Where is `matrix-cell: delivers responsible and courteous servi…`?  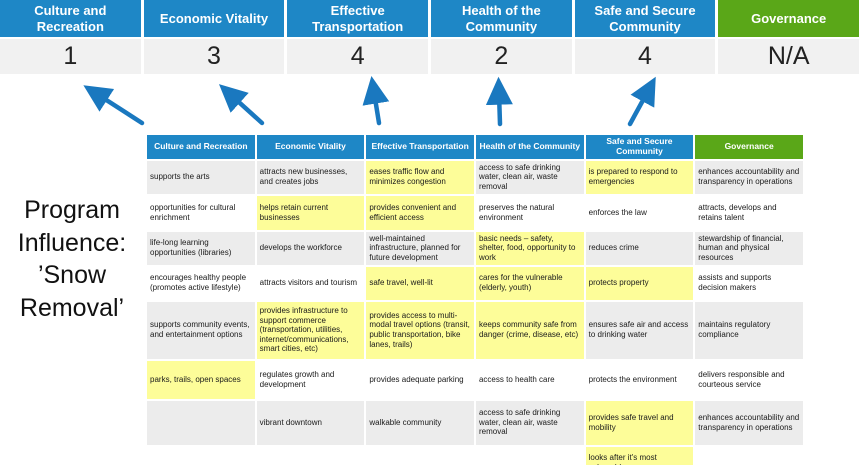
matrix-cell: delivers responsible and courteous servi… is located at coordinates (749, 379).